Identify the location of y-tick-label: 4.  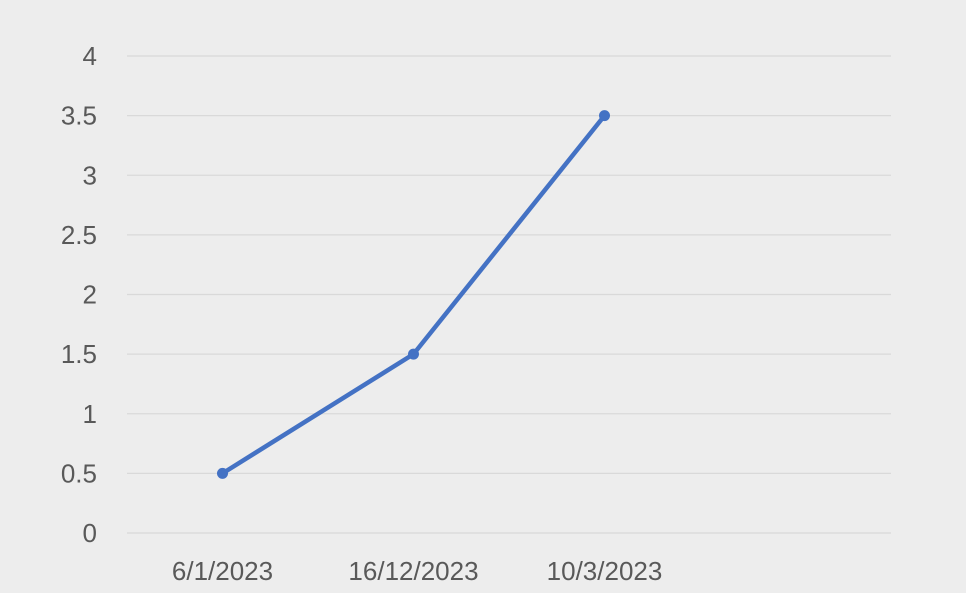
(90, 56).